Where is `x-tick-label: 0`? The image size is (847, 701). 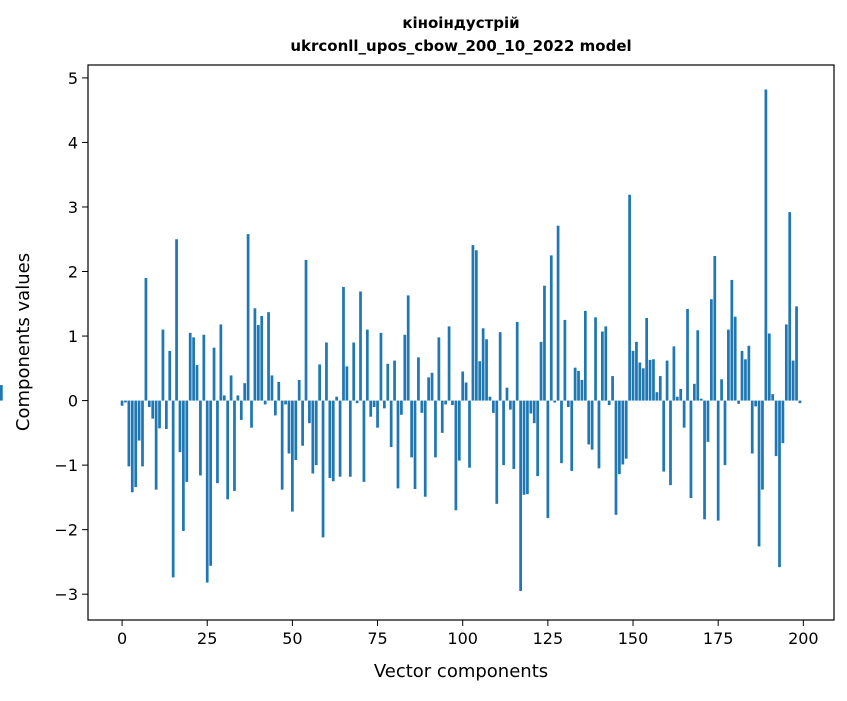
x-tick-label: 0 is located at coordinates (122, 638).